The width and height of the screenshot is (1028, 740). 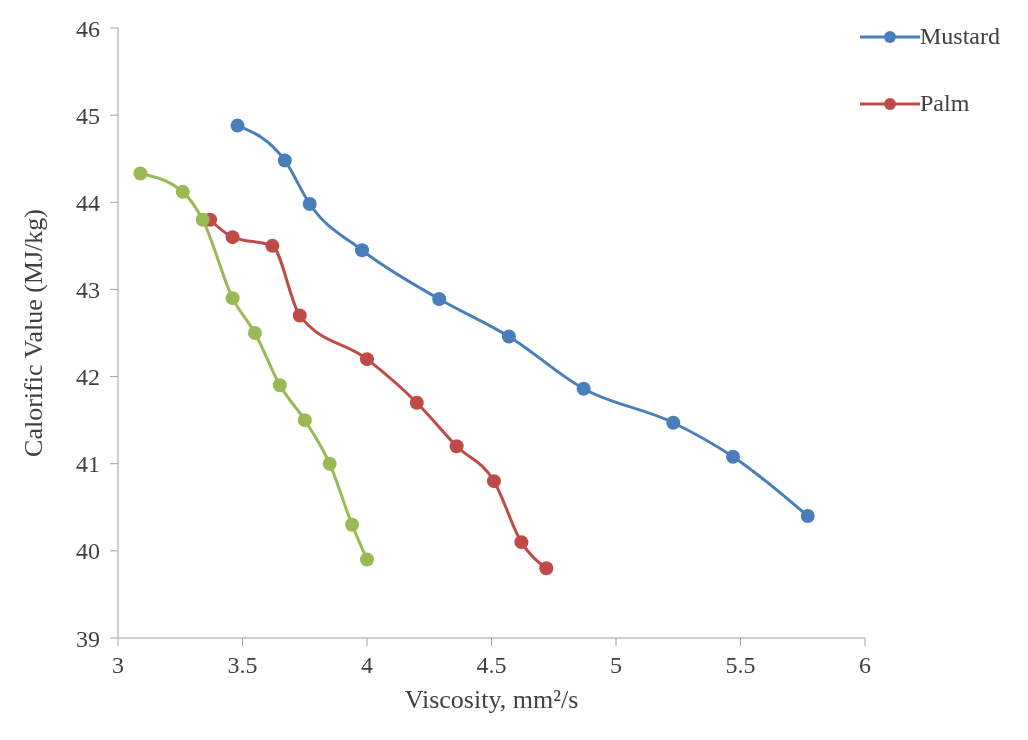 I want to click on y-tick-label: 39, so click(x=88, y=638).